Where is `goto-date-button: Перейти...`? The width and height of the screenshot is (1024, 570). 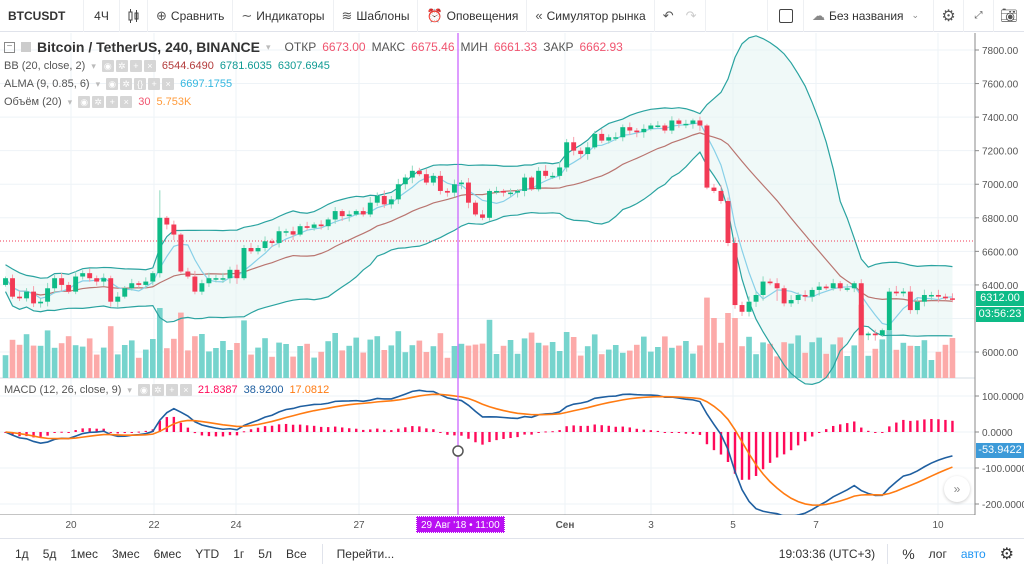 goto-date-button: Перейти... is located at coordinates (361, 554).